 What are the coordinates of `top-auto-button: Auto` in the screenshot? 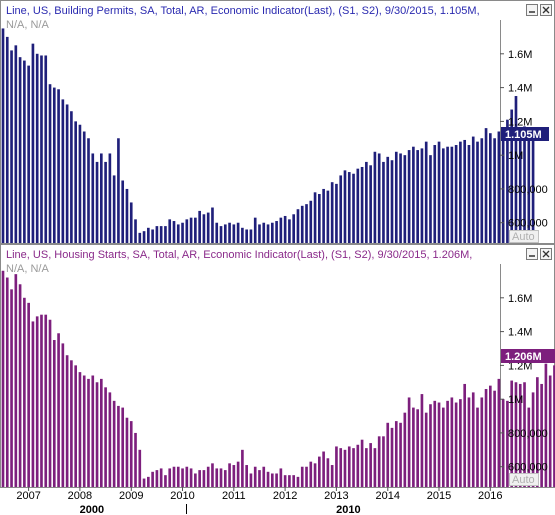 It's located at (524, 237).